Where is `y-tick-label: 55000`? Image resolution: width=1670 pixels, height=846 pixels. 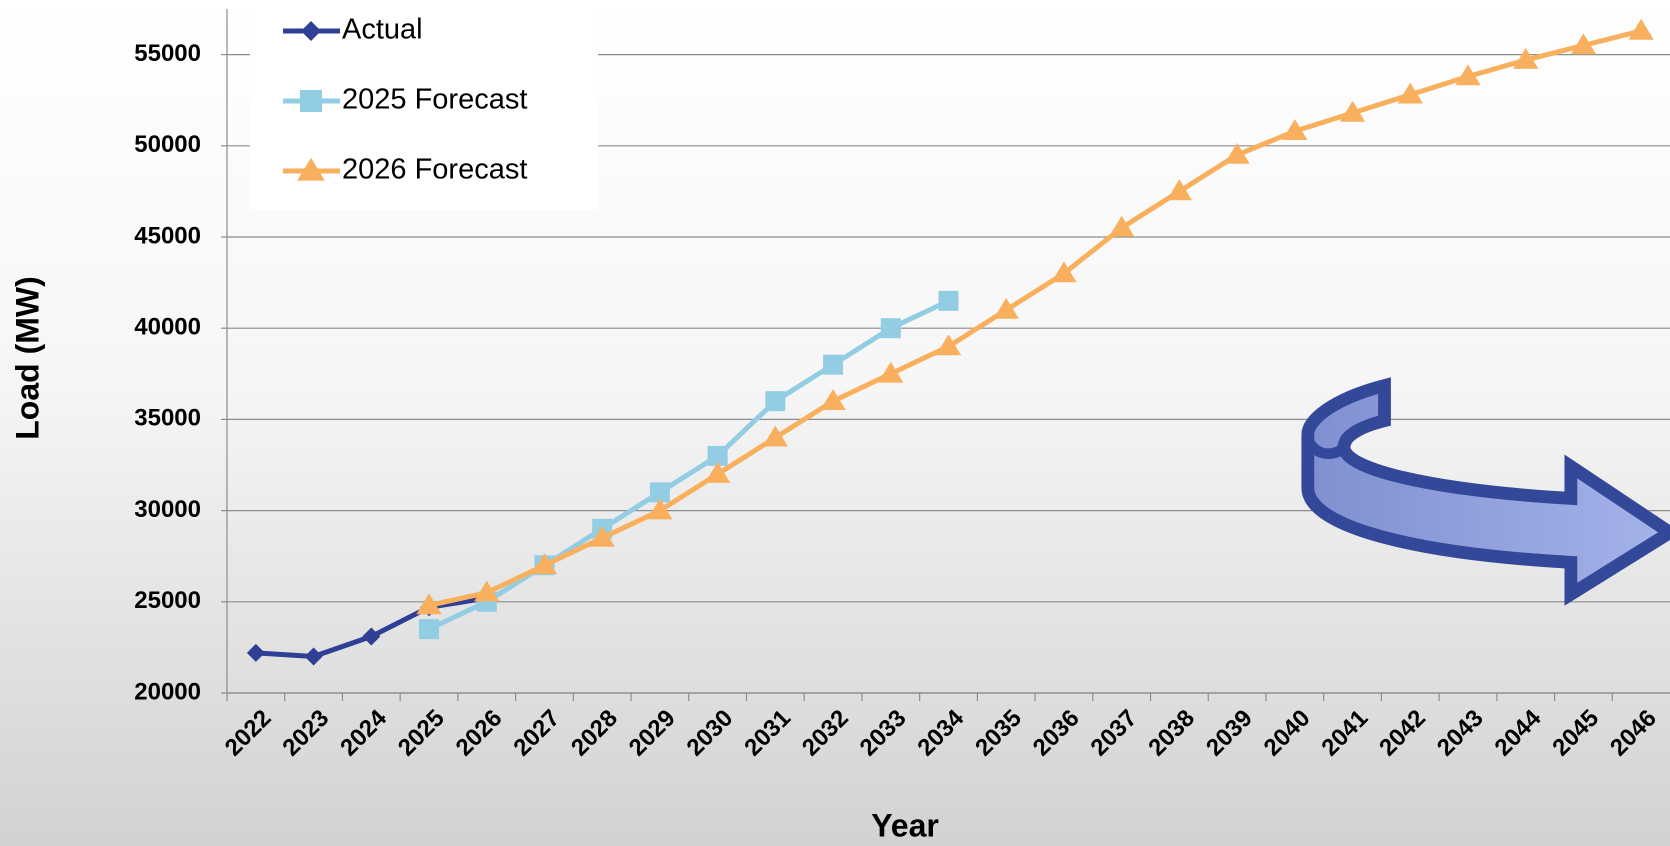 y-tick-label: 55000 is located at coordinates (167, 53).